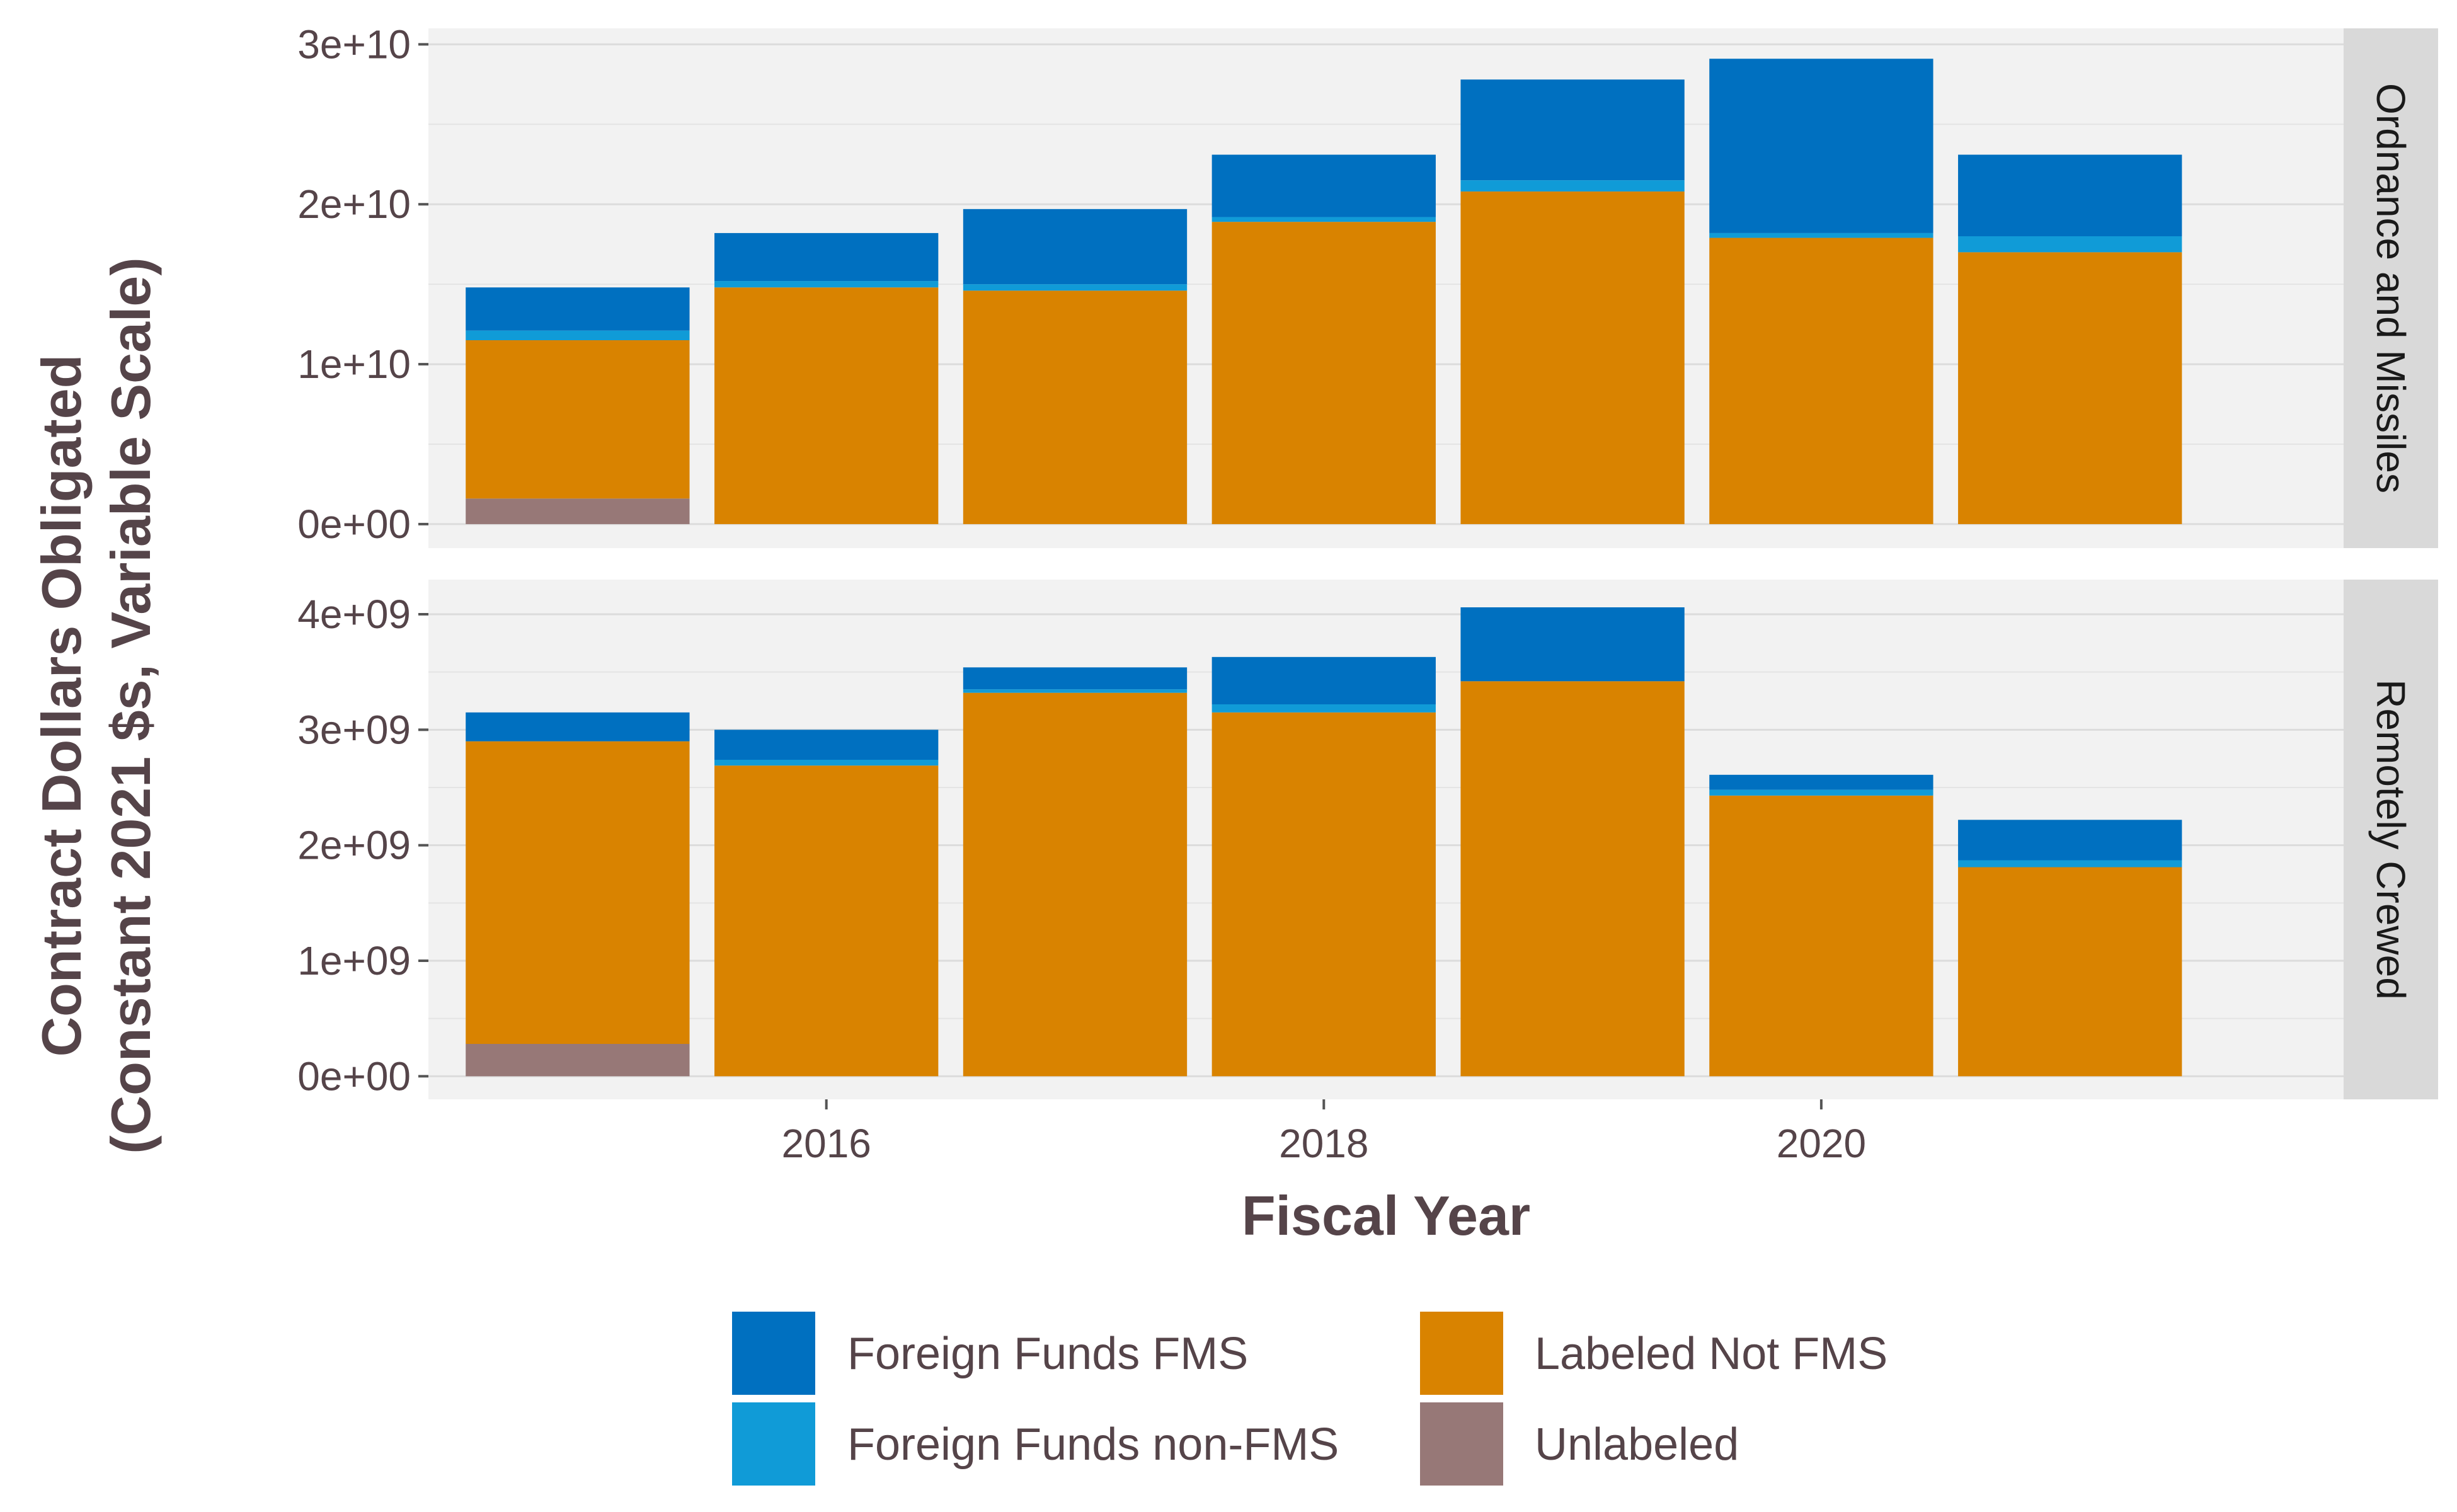  I want to click on legend-swatch-foreign-funds-non-fms, so click(774, 1444).